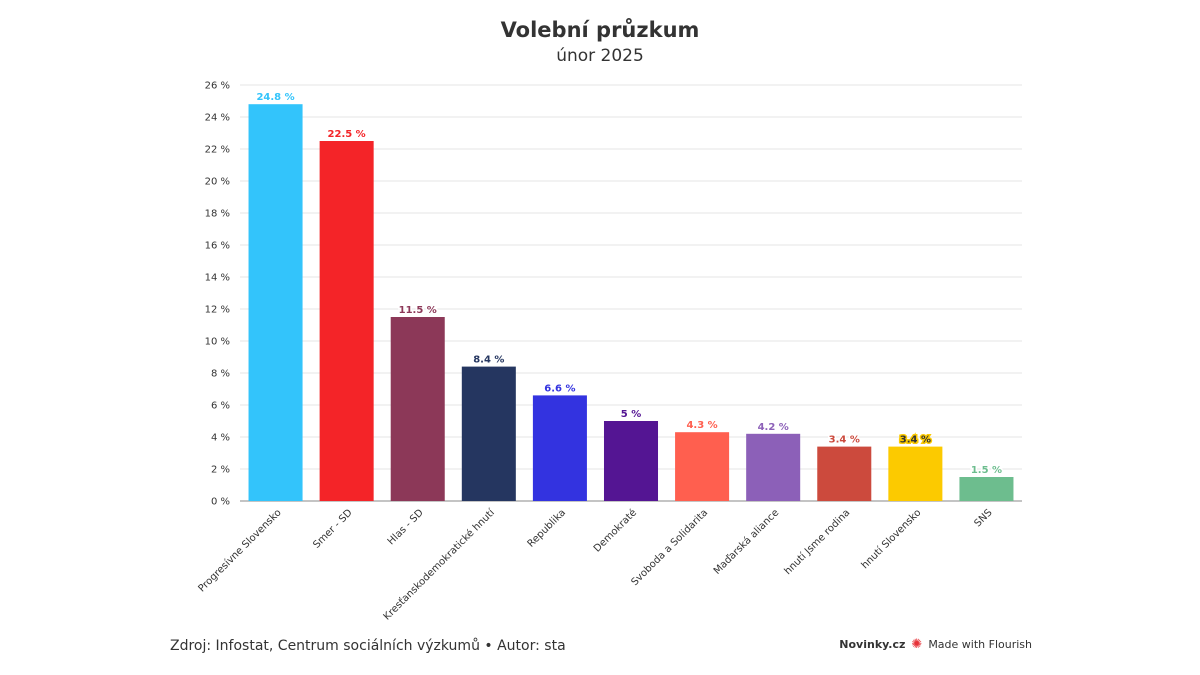  What do you see at coordinates (220, 438) in the screenshot?
I see `y-tick-label: 4 %` at bounding box center [220, 438].